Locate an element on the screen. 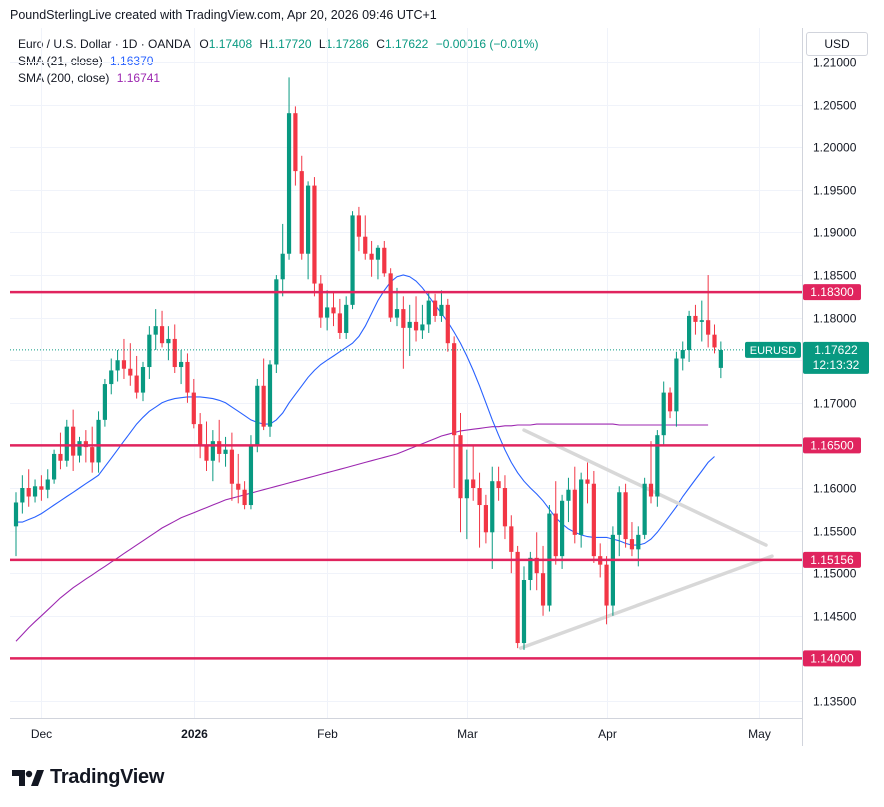 This screenshot has width=884, height=807. level-price-label: 1.16500 is located at coordinates (832, 445).